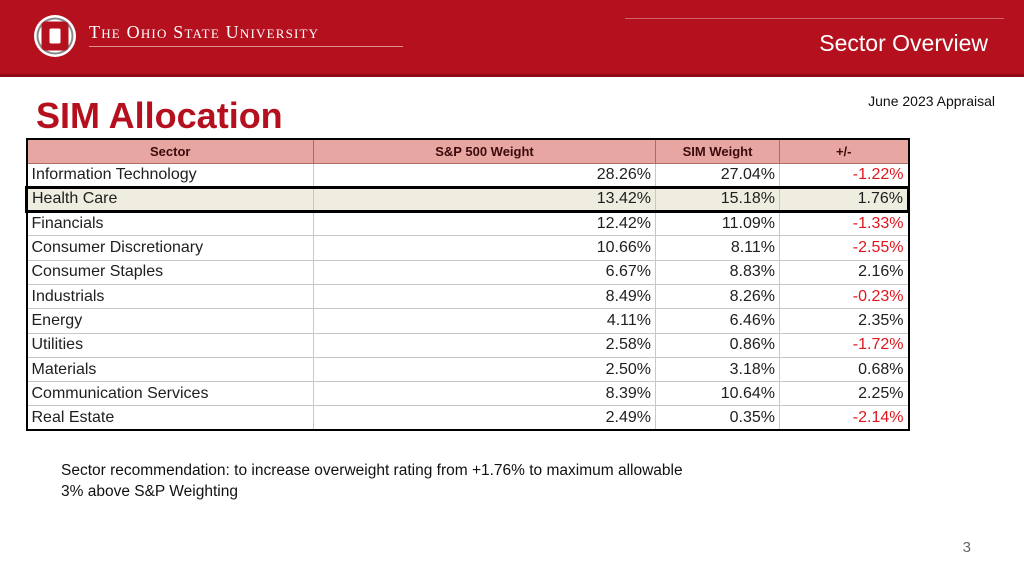 The height and width of the screenshot is (576, 1024). Describe the element at coordinates (717, 418) in the screenshot. I see `sim-weight: 0.35%` at that location.